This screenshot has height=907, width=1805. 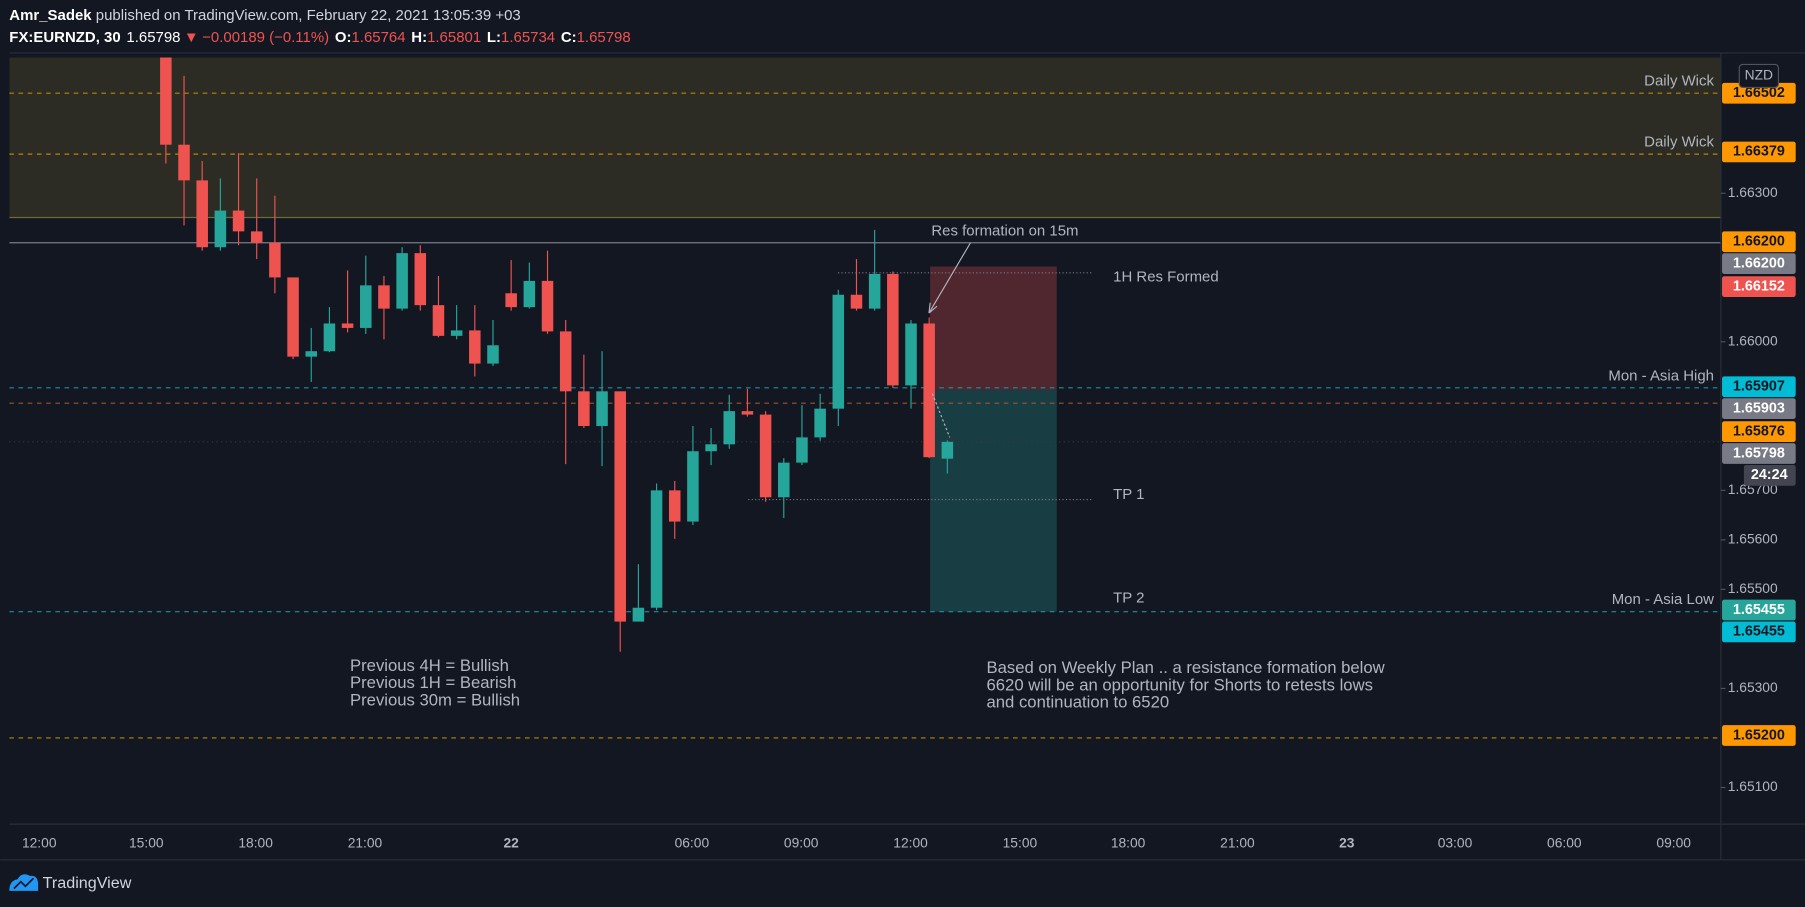 I want to click on brand: TradingView, so click(x=87, y=883).